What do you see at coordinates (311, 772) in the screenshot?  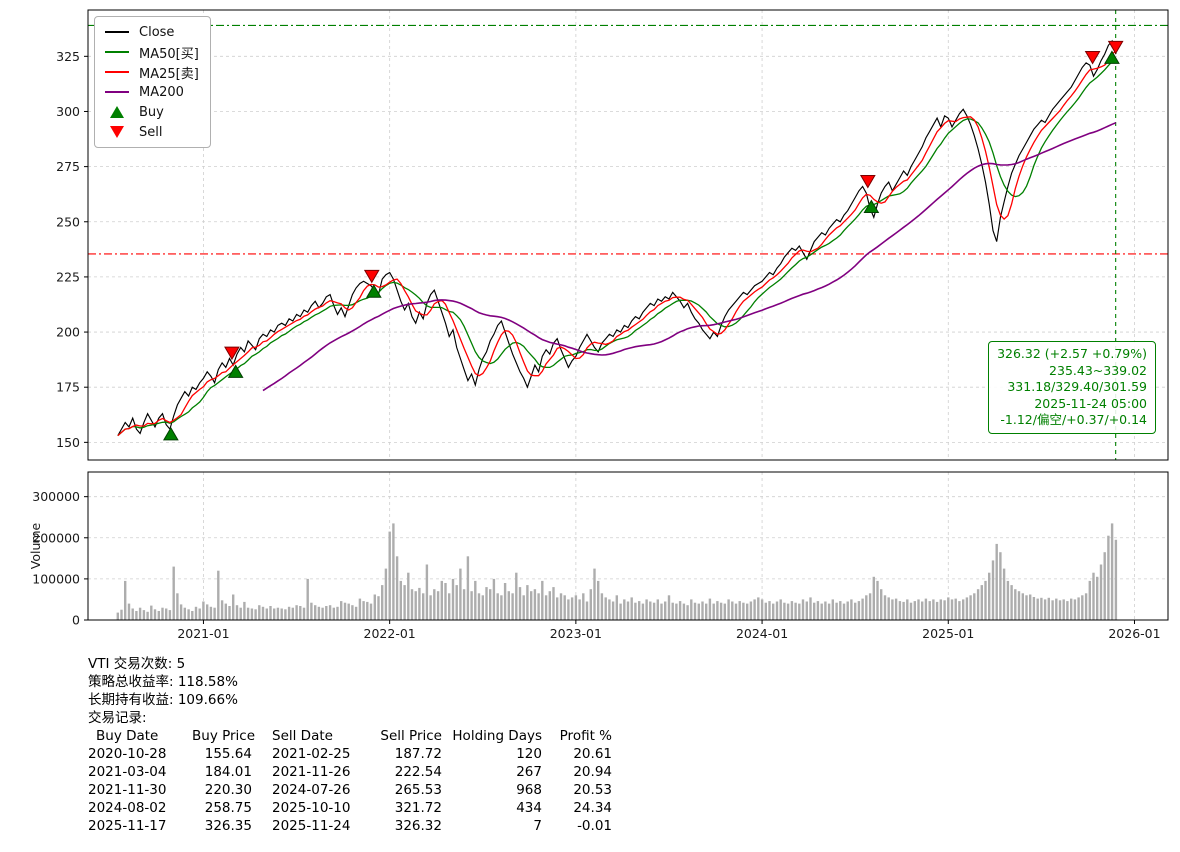 I see `trade-cell: 2021-11-26` at bounding box center [311, 772].